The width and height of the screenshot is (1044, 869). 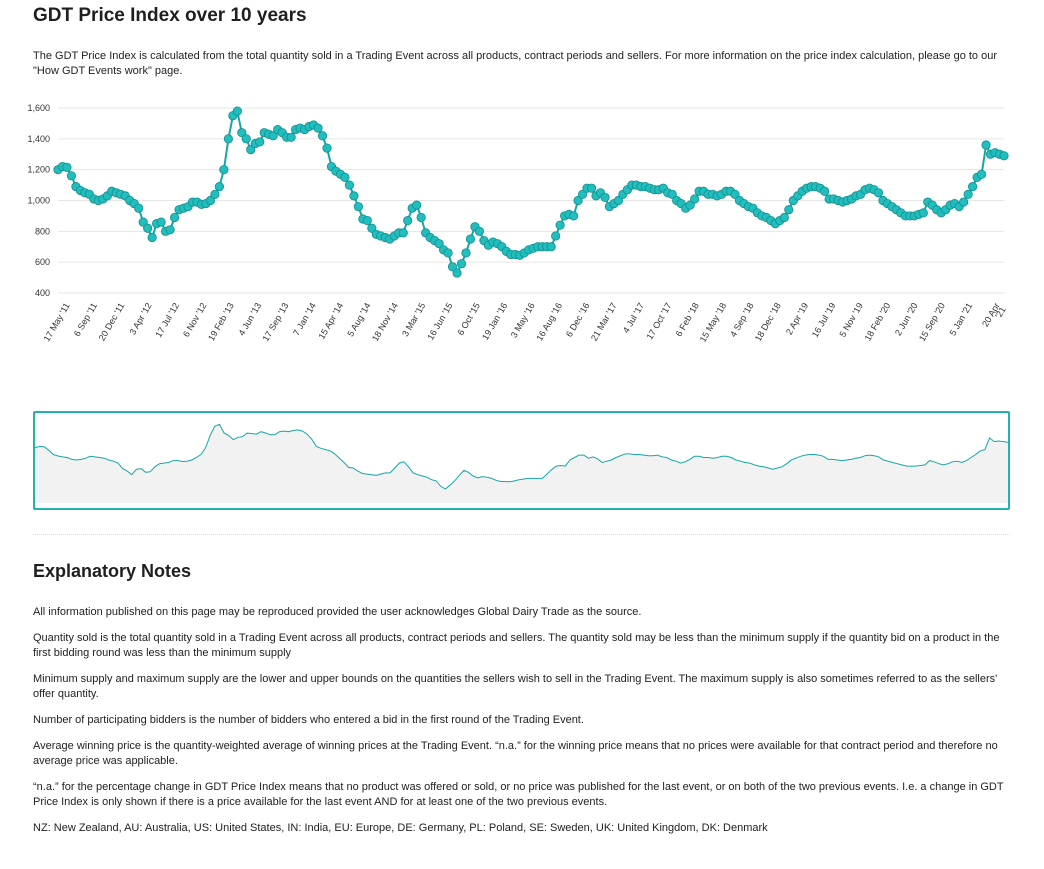 I want to click on x-tick-label: 6 Sep '11, so click(x=85, y=319).